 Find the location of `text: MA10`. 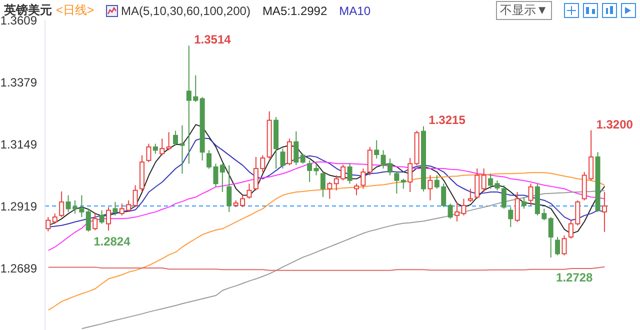

text: MA10 is located at coordinates (355, 11).